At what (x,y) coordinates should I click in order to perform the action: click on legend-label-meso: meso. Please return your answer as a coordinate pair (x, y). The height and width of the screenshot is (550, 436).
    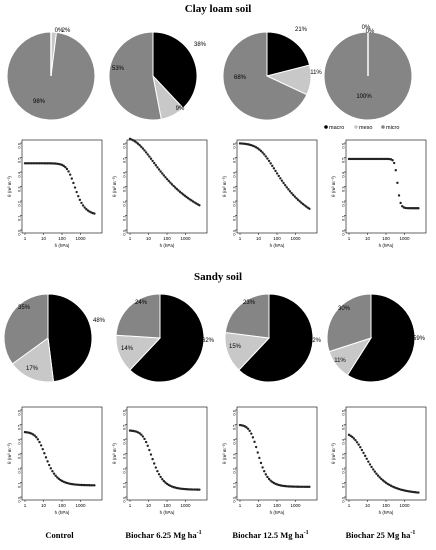
    Looking at the image, I should click on (365, 128).